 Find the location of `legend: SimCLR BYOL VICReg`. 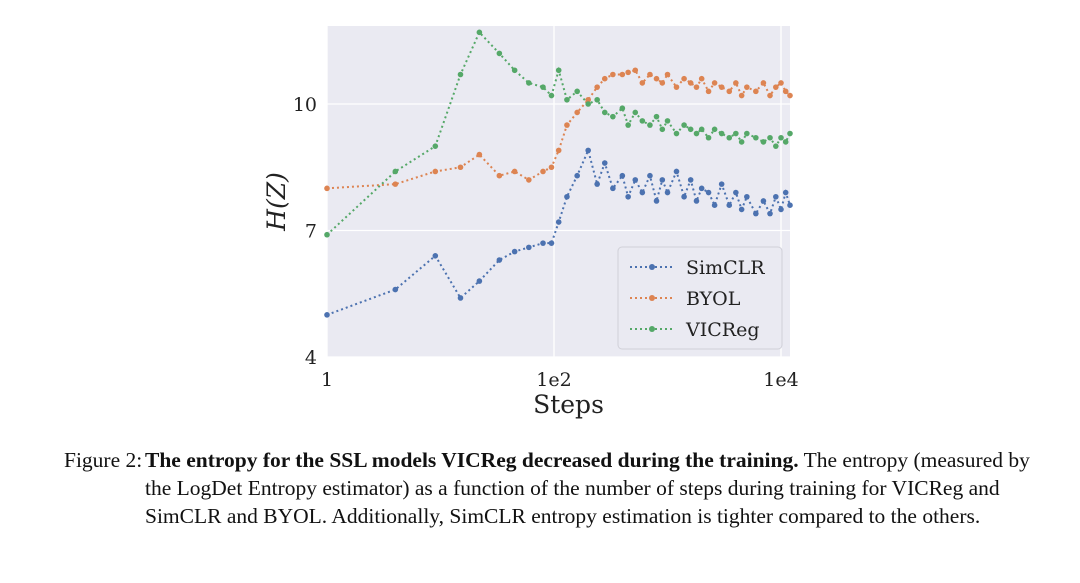

legend: SimCLR BYOL VICReg is located at coordinates (700, 298).